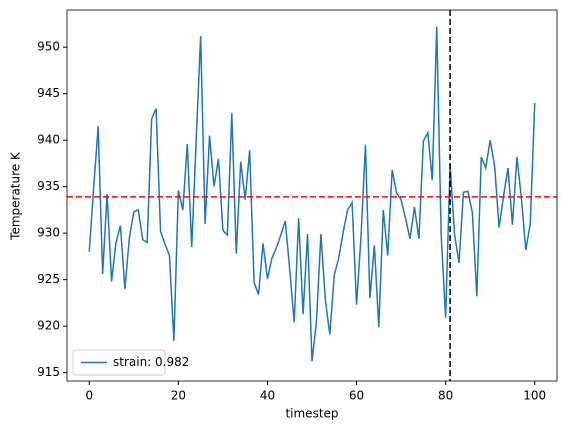 The height and width of the screenshot is (433, 572). Describe the element at coordinates (48, 326) in the screenshot. I see `y-tick-label: 920` at that location.